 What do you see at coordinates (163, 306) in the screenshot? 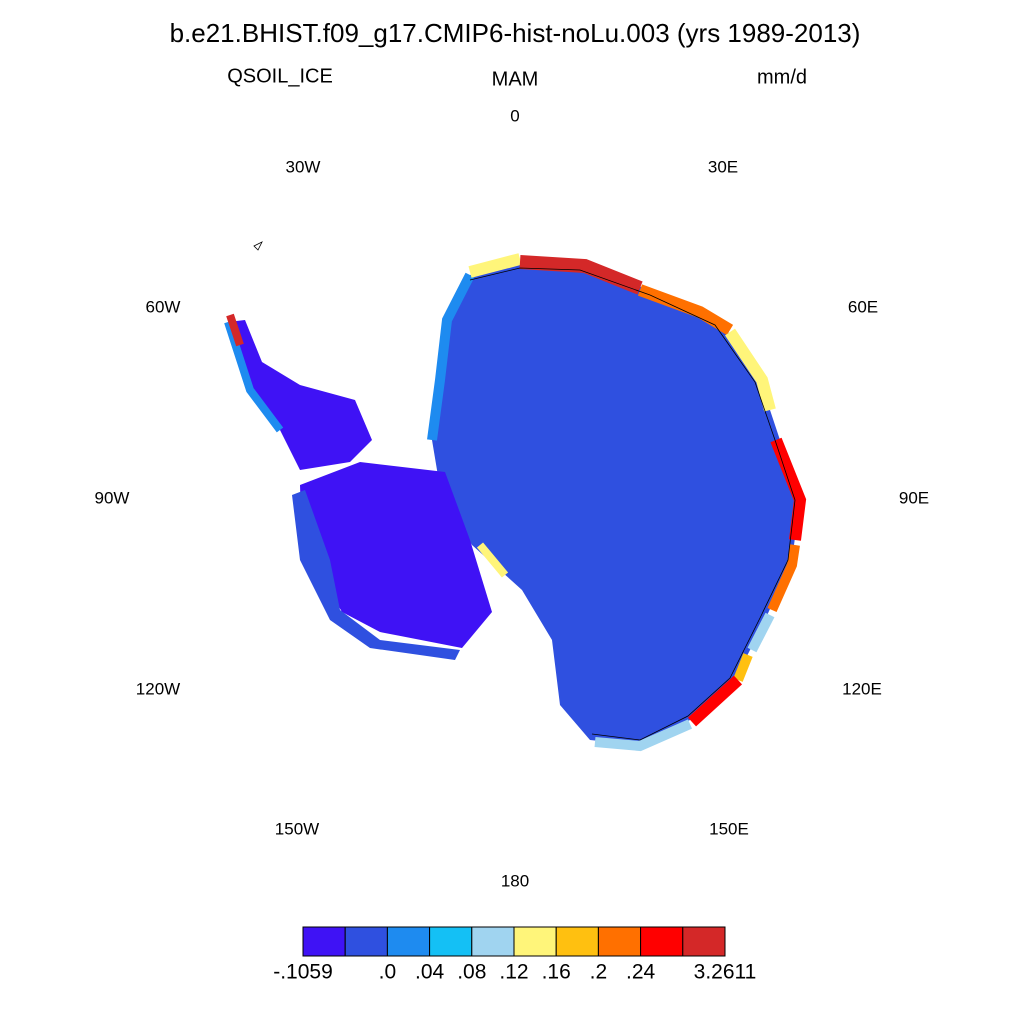
I see `longitude-label: 60W` at bounding box center [163, 306].